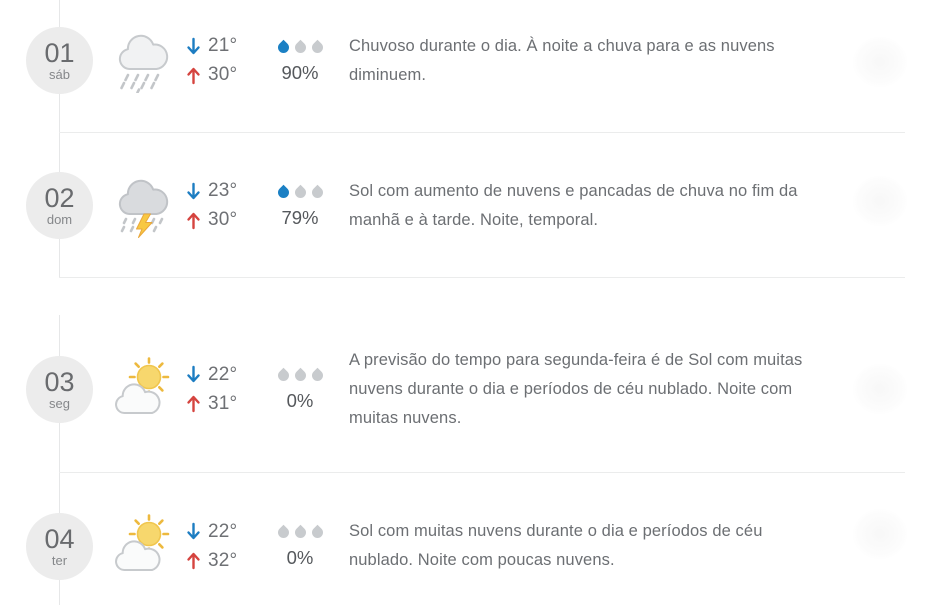  What do you see at coordinates (59, 560) in the screenshot?
I see `day-name: ter` at bounding box center [59, 560].